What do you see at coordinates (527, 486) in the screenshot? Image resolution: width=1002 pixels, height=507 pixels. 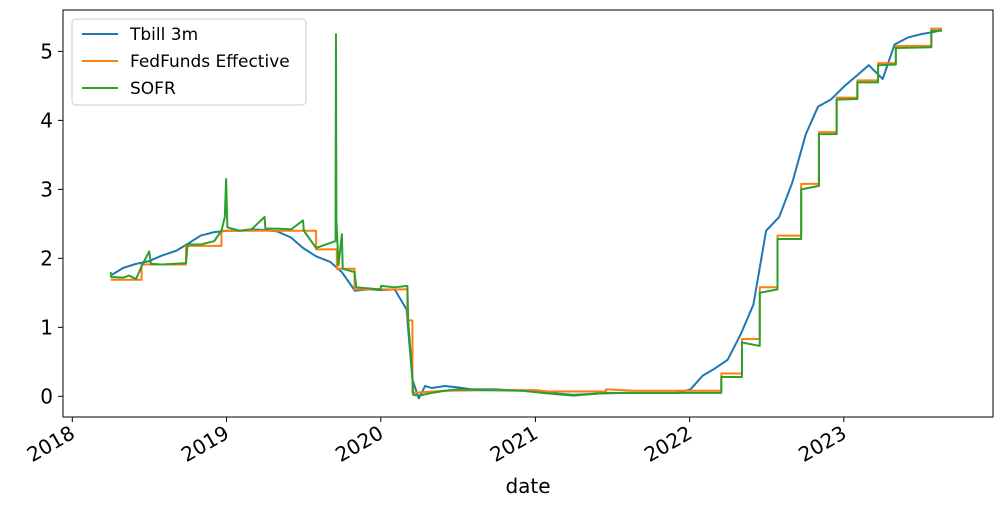 I see `x-axis-title: date` at bounding box center [527, 486].